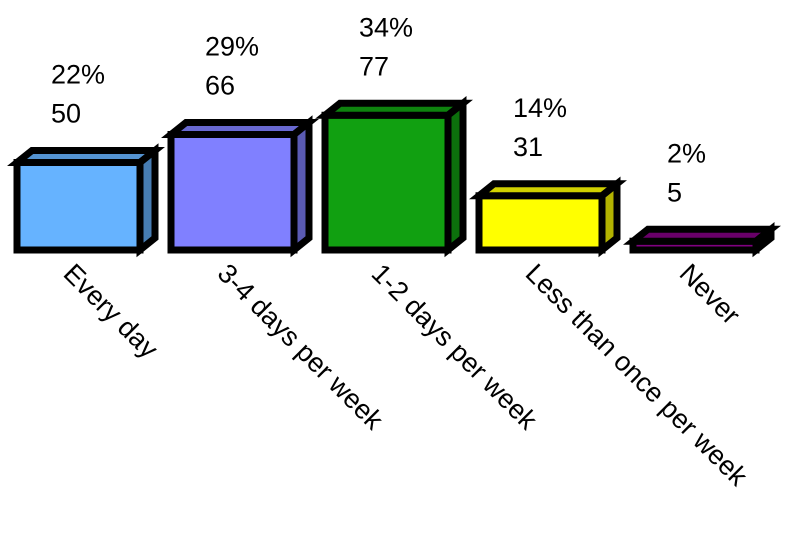  What do you see at coordinates (232, 47) in the screenshot?
I see `percent-label: 29%` at bounding box center [232, 47].